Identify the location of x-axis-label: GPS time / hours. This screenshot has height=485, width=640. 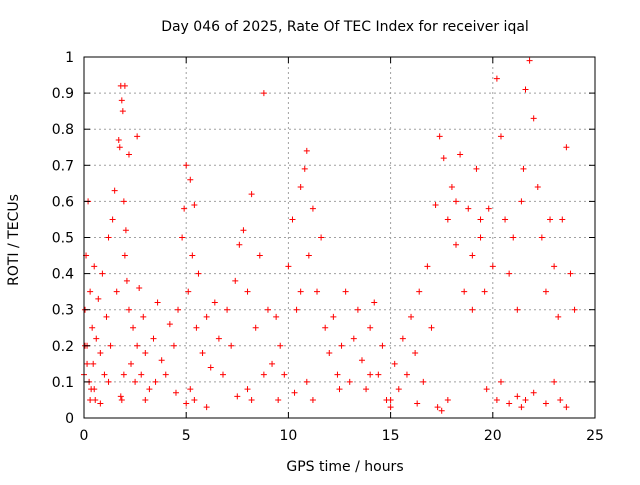
(344, 467).